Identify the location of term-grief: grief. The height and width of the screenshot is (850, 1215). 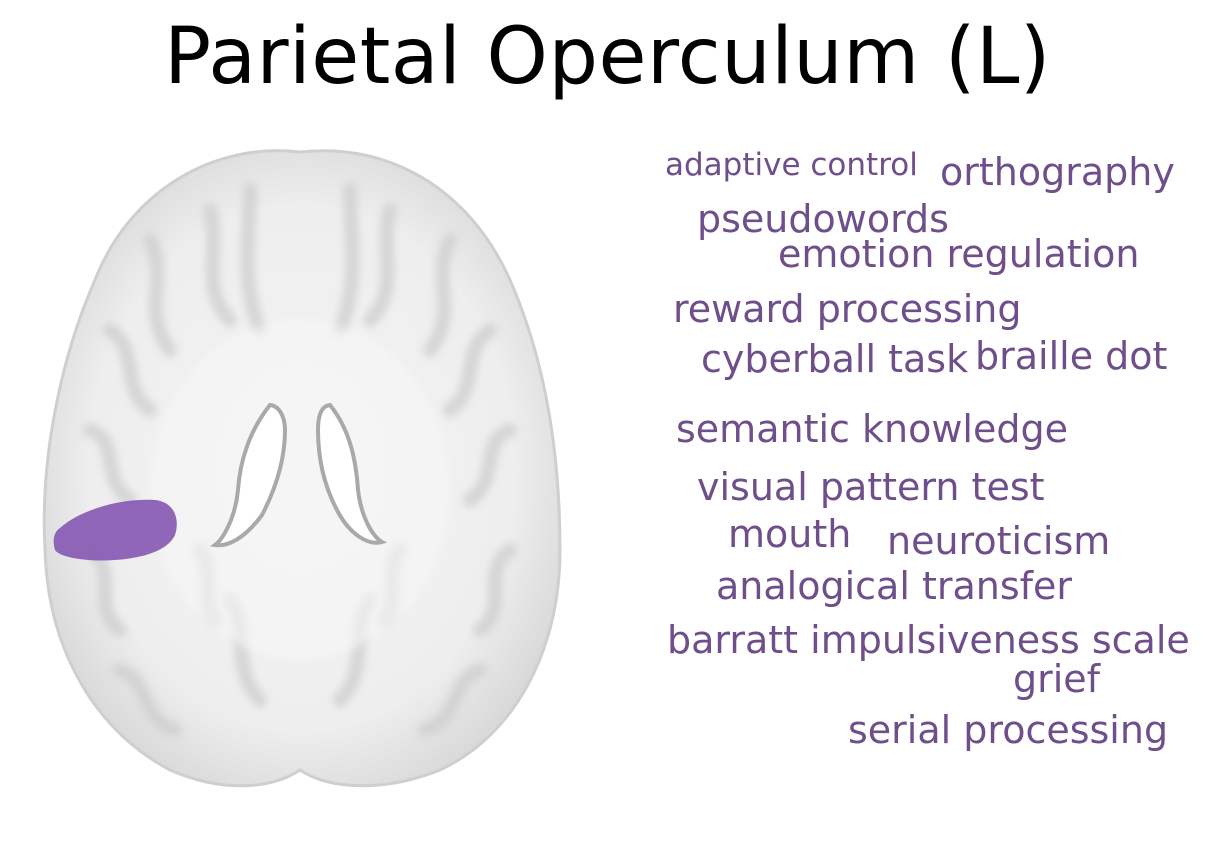
(1057, 679).